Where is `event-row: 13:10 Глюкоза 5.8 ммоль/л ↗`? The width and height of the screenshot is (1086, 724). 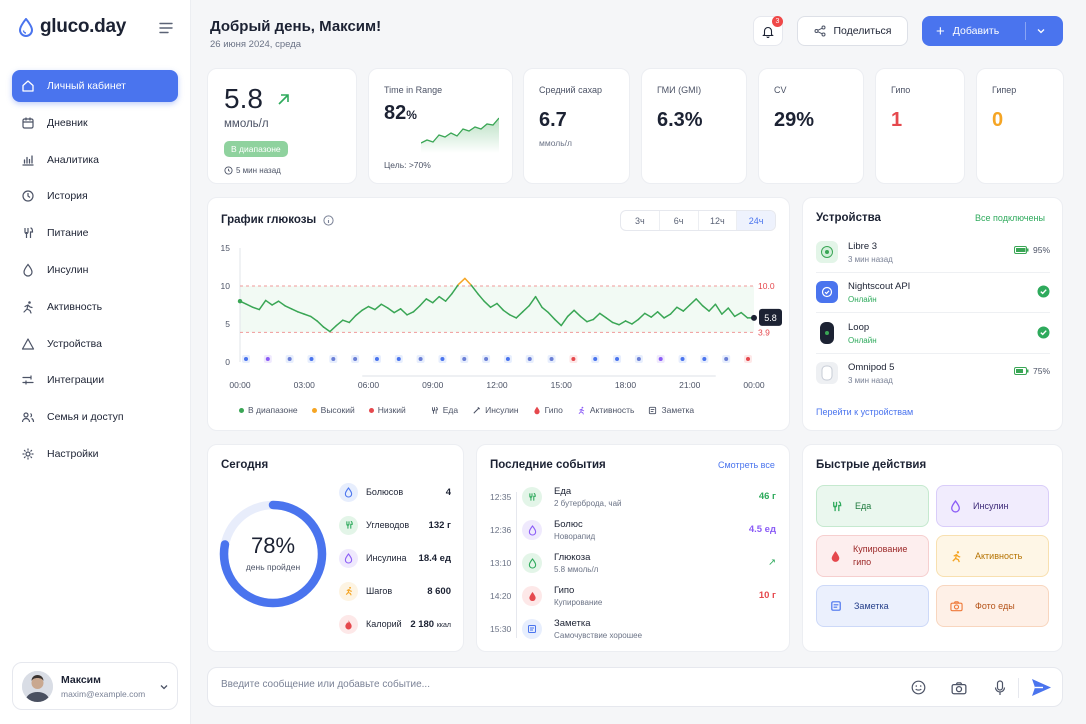
event-row: 13:10 Глюкоза 5.8 ммоль/л ↗ is located at coordinates (633, 563).